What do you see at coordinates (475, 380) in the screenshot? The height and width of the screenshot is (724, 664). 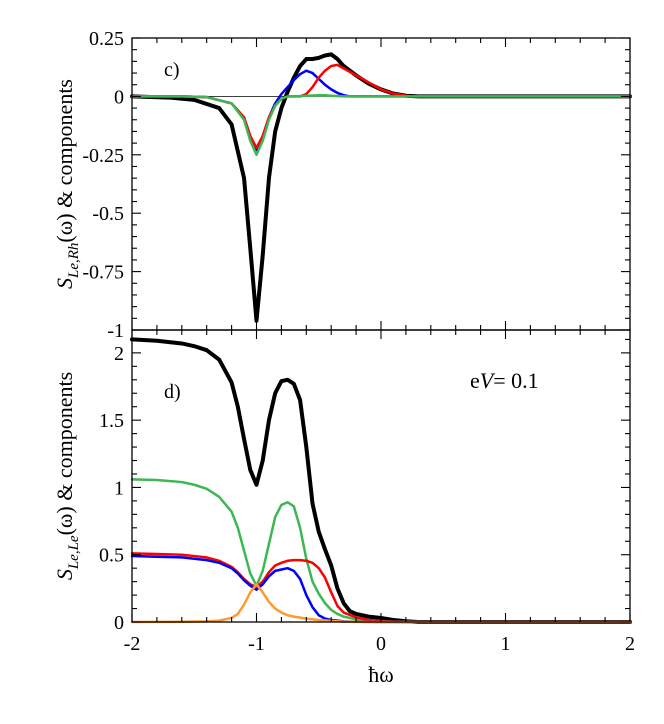 I see `annotation-e: e` at bounding box center [475, 380].